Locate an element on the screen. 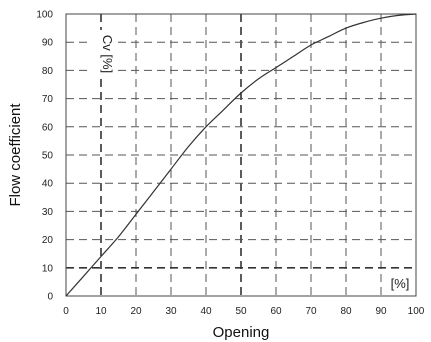 Image resolution: width=431 pixels, height=342 pixels. x-tick-label: 30 is located at coordinates (171, 311).